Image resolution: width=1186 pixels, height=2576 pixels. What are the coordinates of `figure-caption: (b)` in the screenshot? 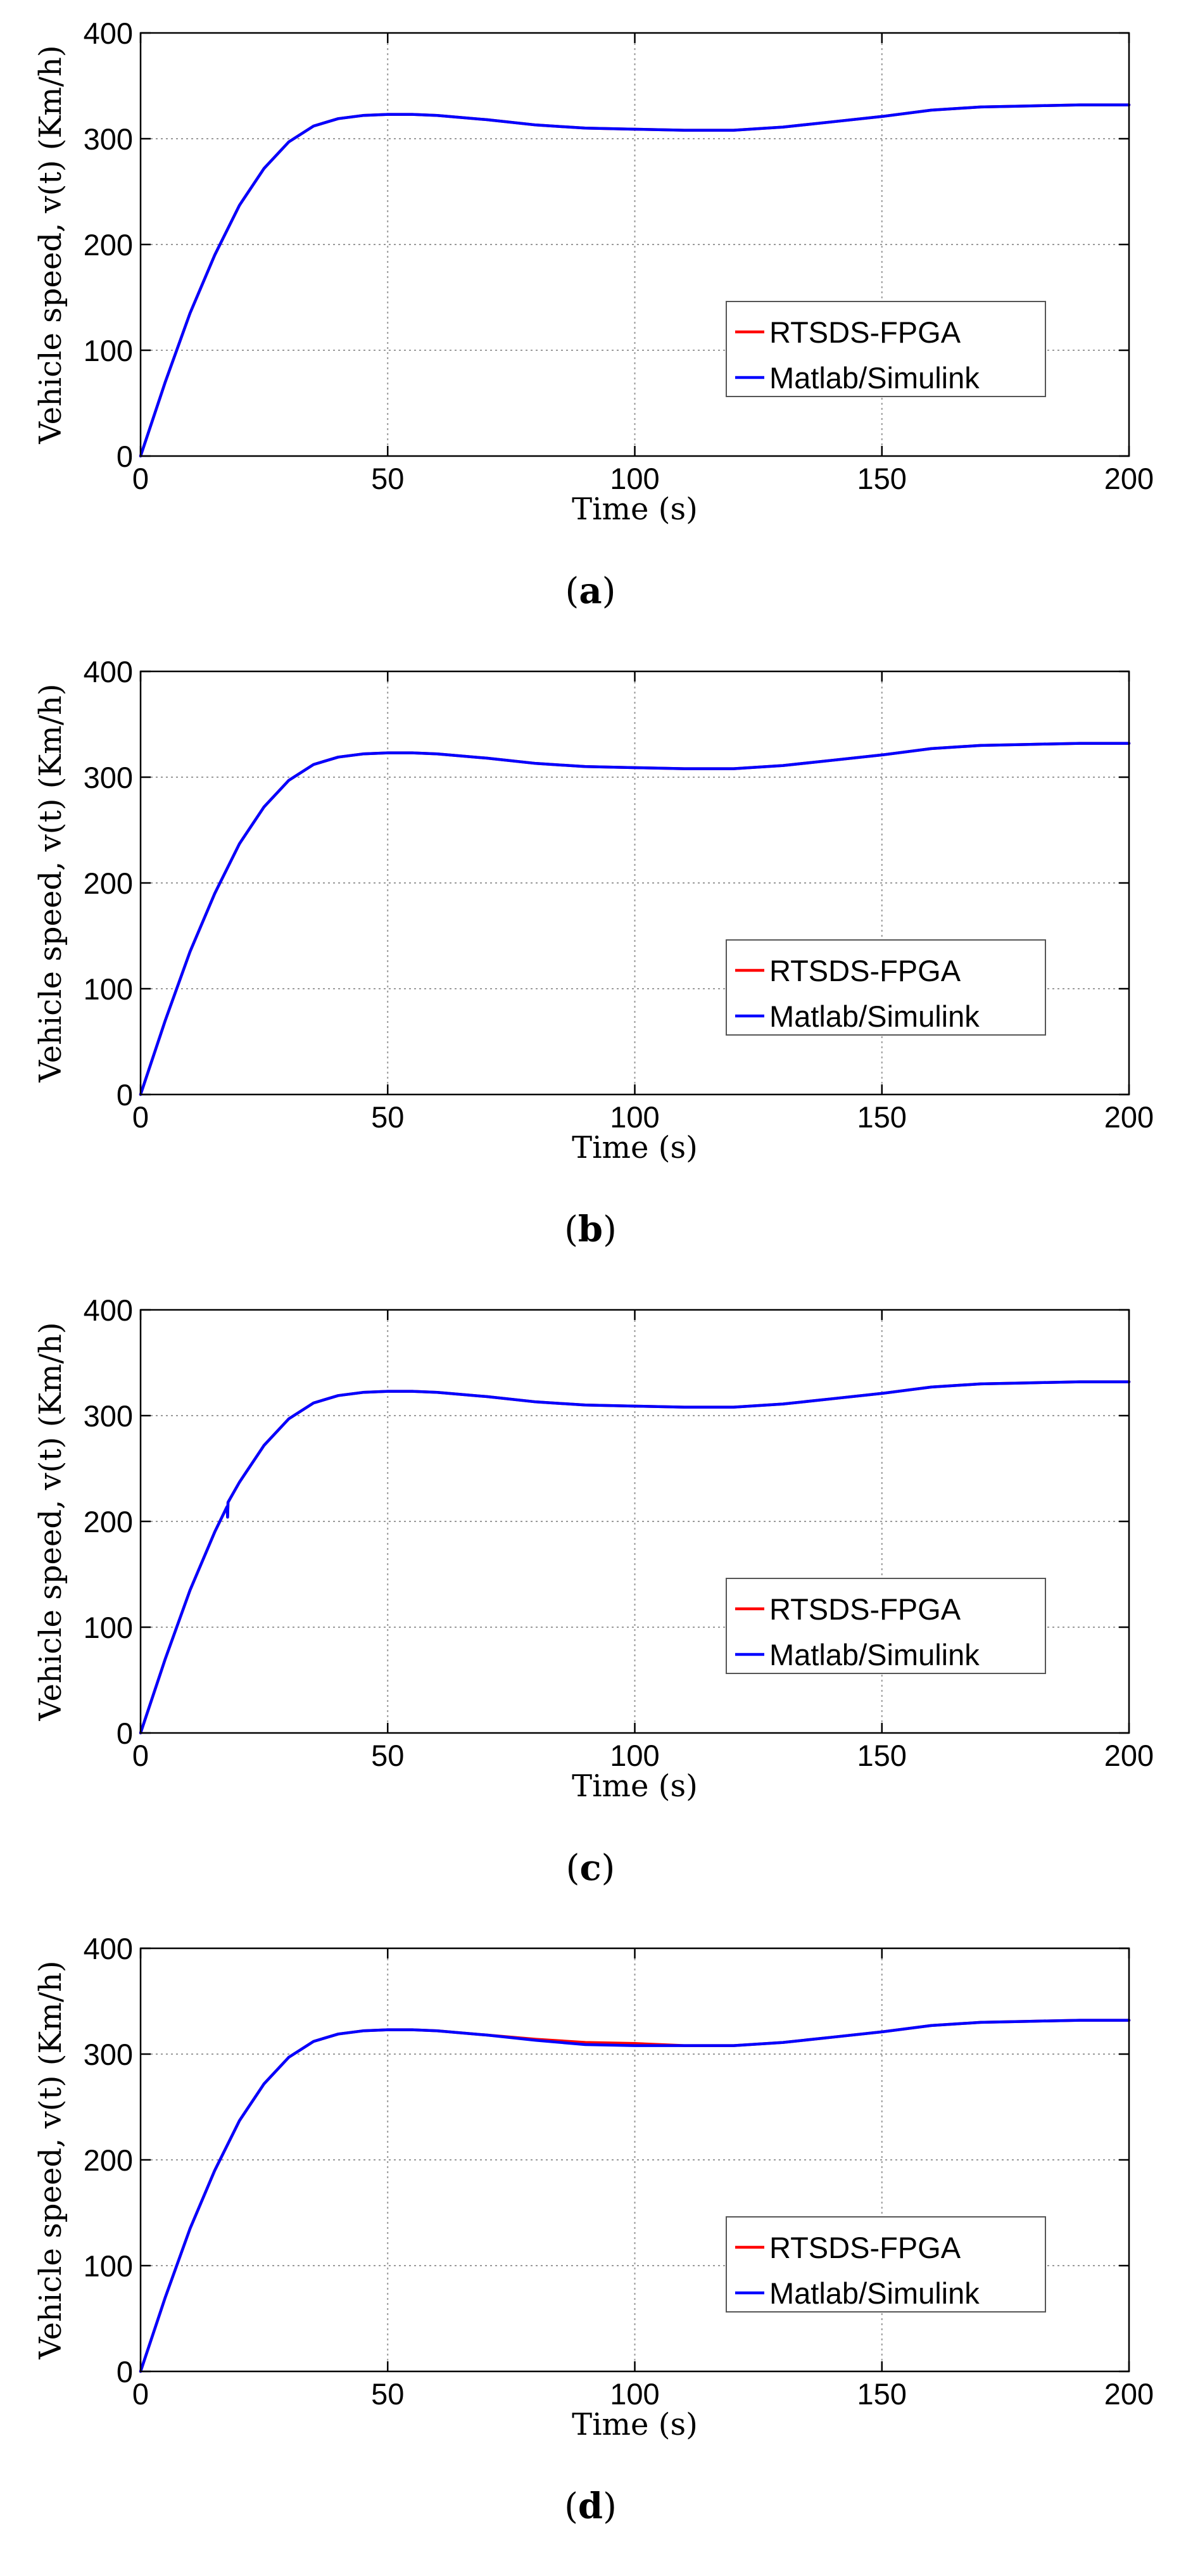 It's located at (590, 1229).